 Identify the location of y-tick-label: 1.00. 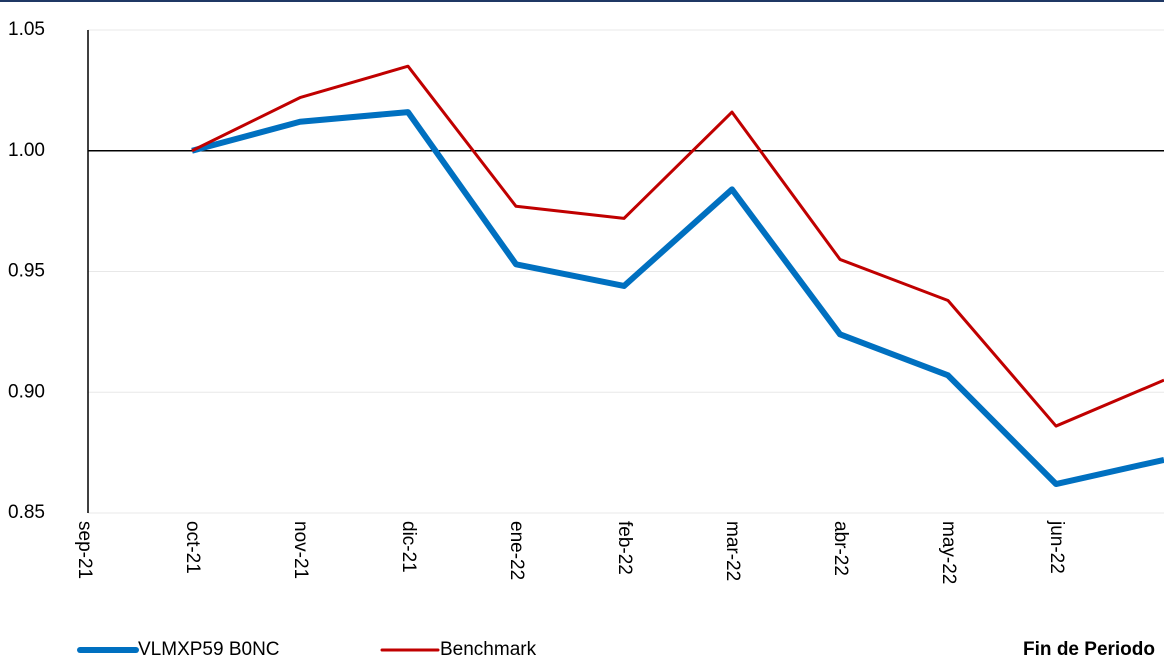
(26, 150).